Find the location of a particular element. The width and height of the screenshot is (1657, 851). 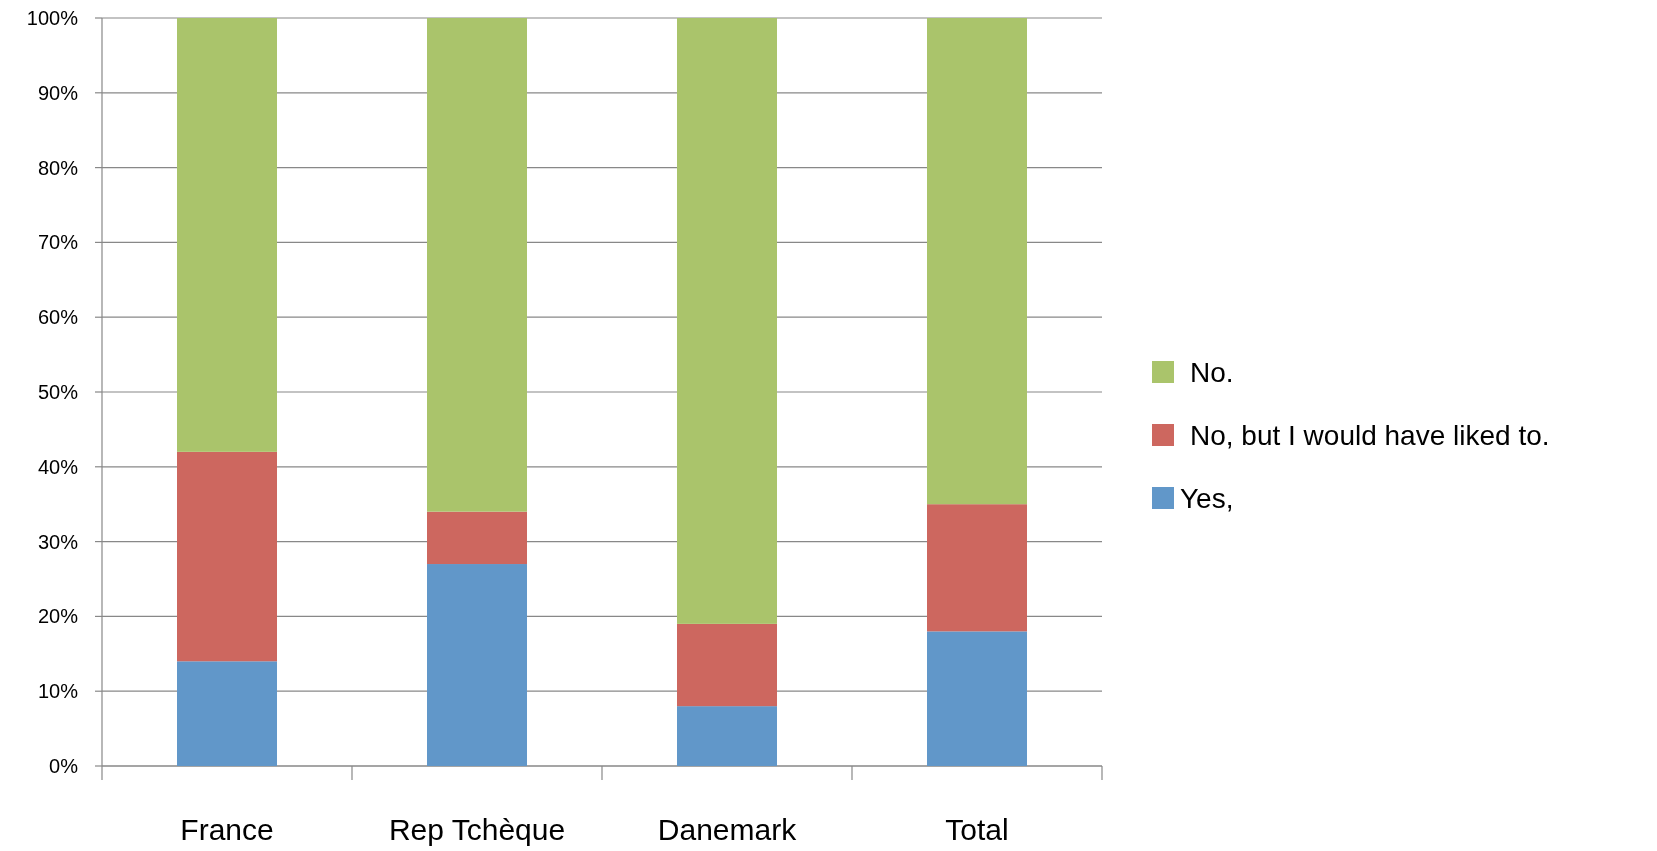

y-tick-label: 40% is located at coordinates (58, 466).